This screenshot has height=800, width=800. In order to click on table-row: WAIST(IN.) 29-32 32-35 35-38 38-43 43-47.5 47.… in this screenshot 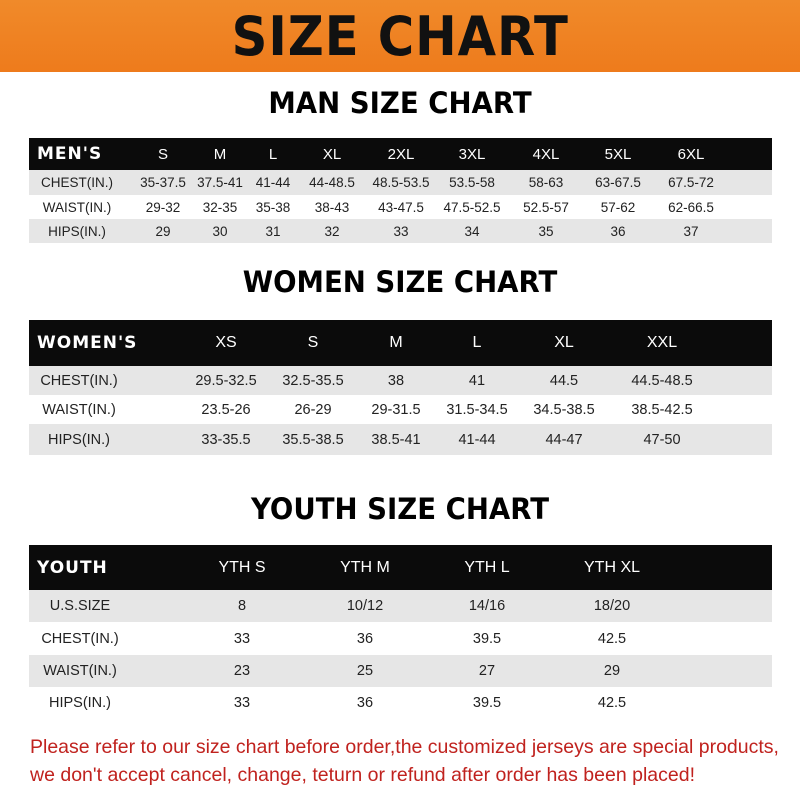, I will do `click(400, 207)`.